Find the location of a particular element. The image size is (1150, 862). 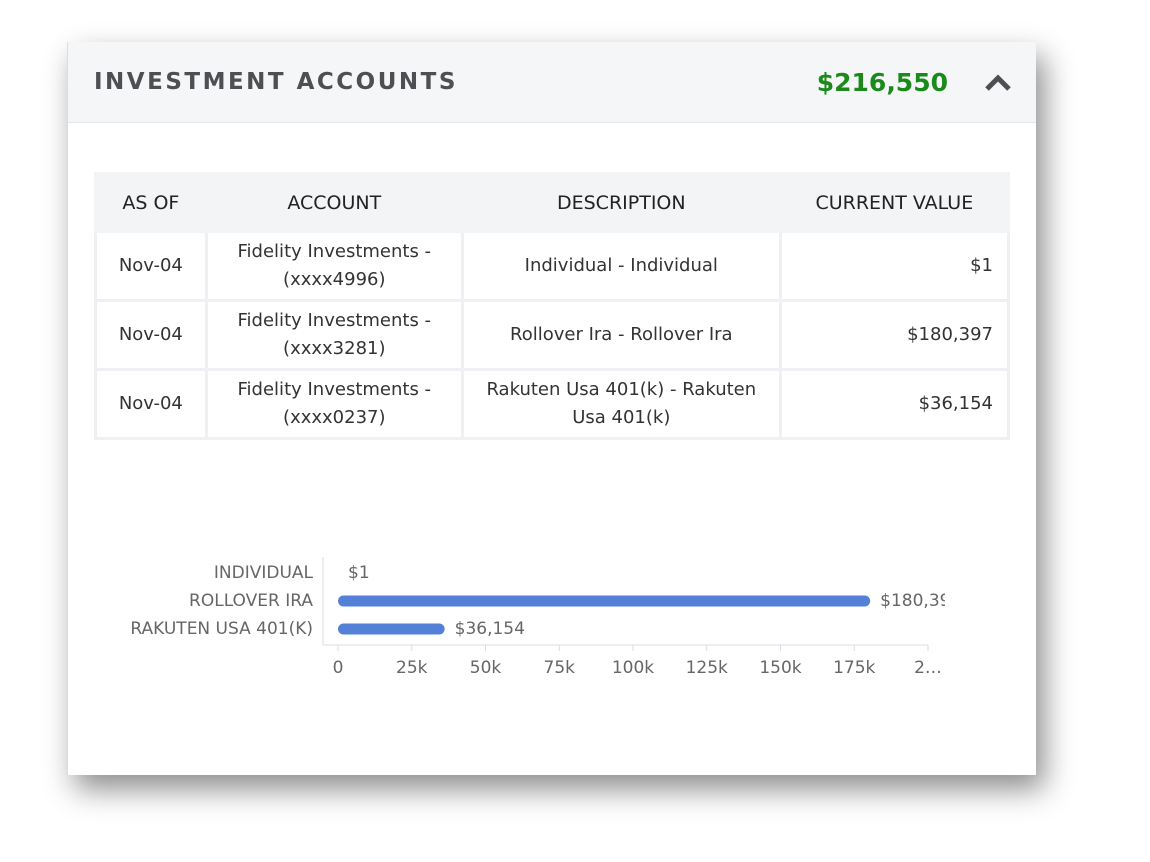

table-cell: $180,397 is located at coordinates (894, 335).